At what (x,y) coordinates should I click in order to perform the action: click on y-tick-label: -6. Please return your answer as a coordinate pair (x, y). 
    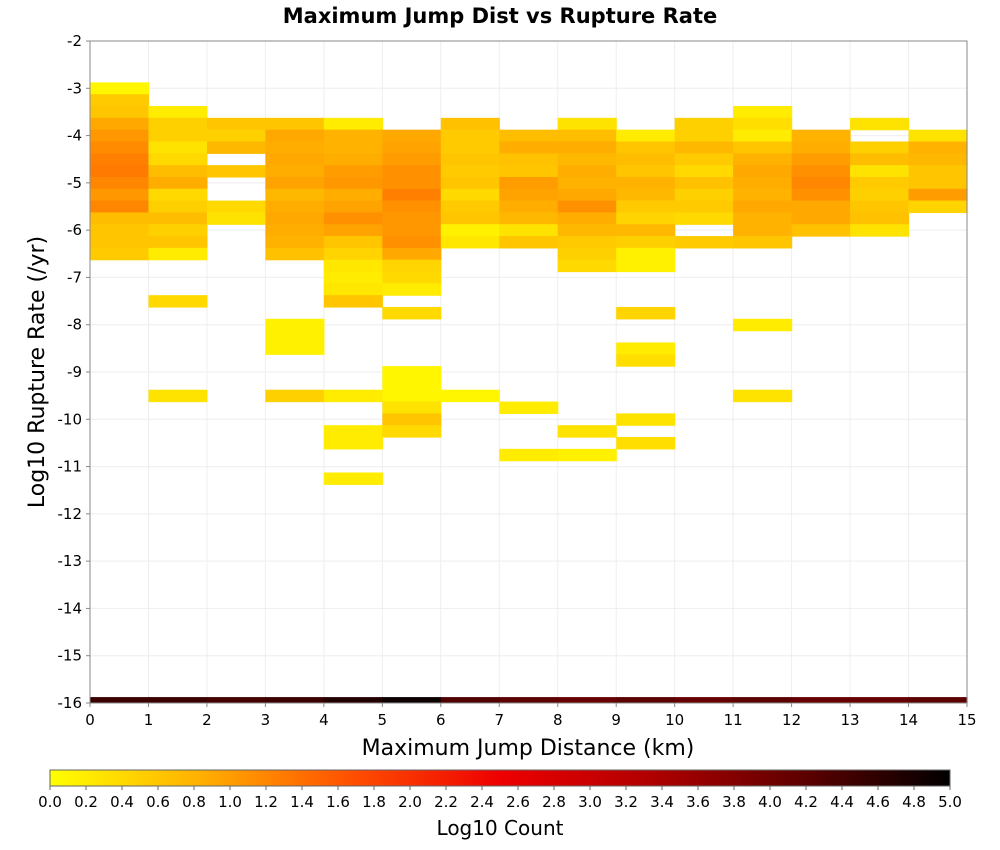
    Looking at the image, I should click on (74, 230).